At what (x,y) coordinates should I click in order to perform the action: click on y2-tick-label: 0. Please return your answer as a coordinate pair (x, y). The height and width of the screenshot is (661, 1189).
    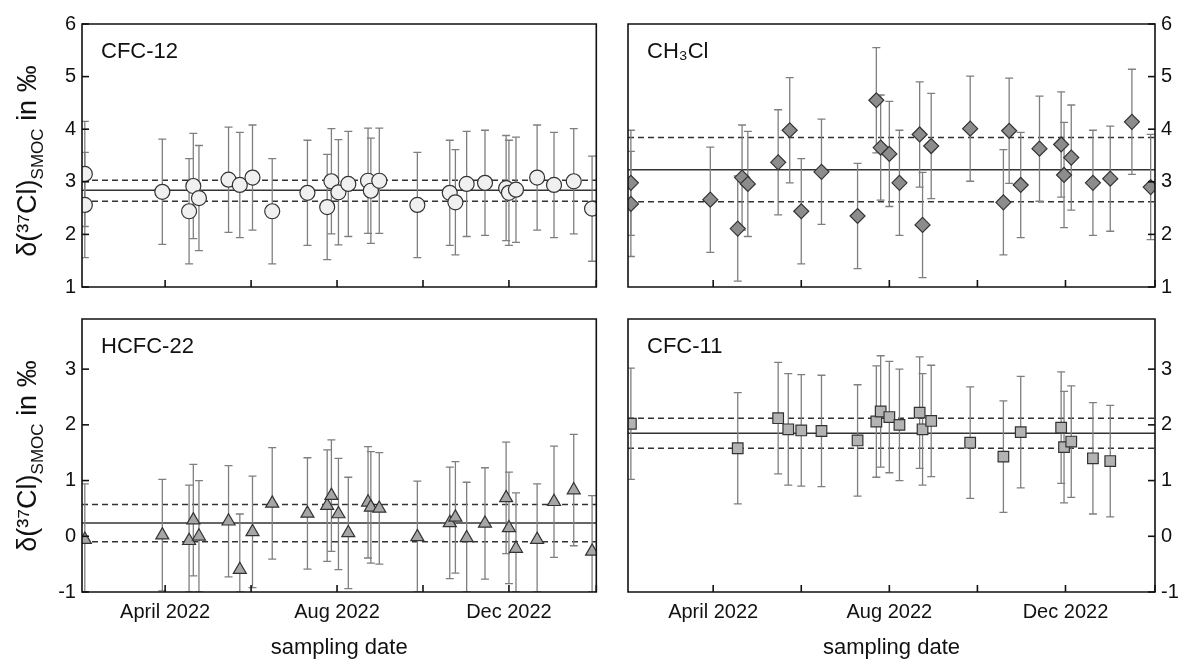
    Looking at the image, I should click on (1167, 534).